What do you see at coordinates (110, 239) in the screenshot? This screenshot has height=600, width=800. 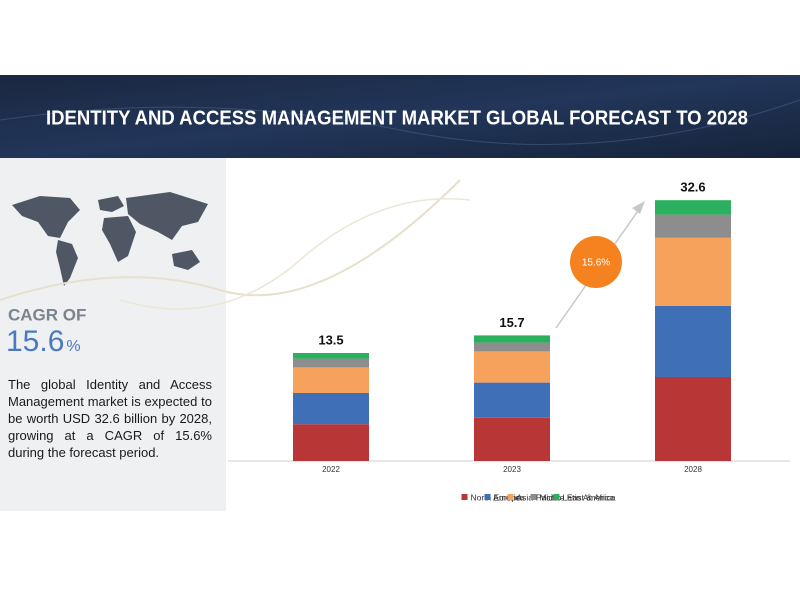 I see `world-map` at bounding box center [110, 239].